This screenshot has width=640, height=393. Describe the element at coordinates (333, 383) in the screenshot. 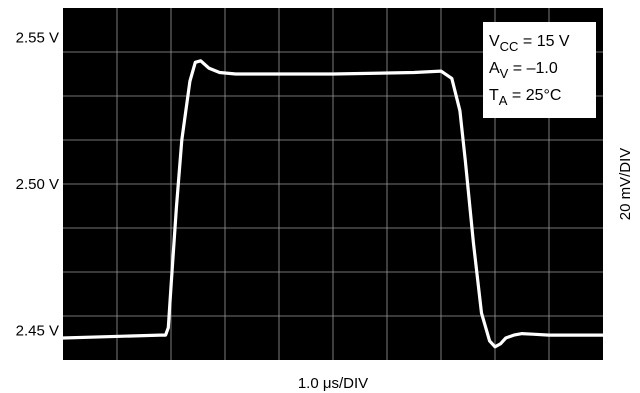

I see `x-axis-label: 1.0 μs/DIV` at that location.